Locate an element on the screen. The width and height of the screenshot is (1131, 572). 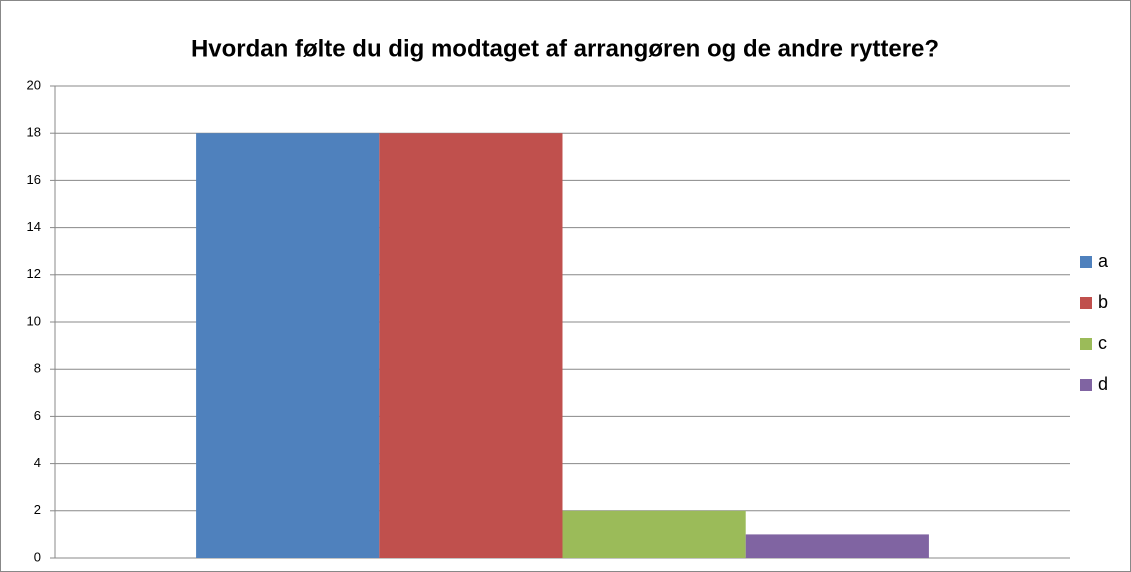
legend-label: a is located at coordinates (1103, 261).